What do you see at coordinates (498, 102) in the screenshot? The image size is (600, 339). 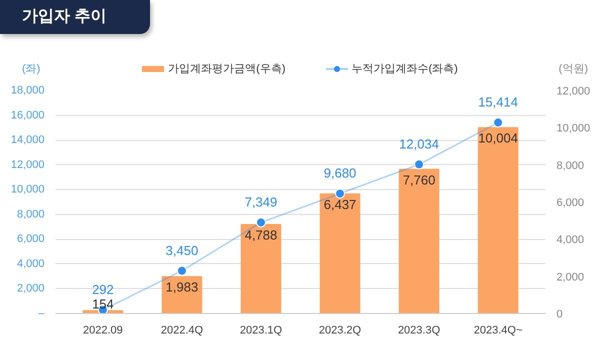 I see `data-label: 15,414` at bounding box center [498, 102].